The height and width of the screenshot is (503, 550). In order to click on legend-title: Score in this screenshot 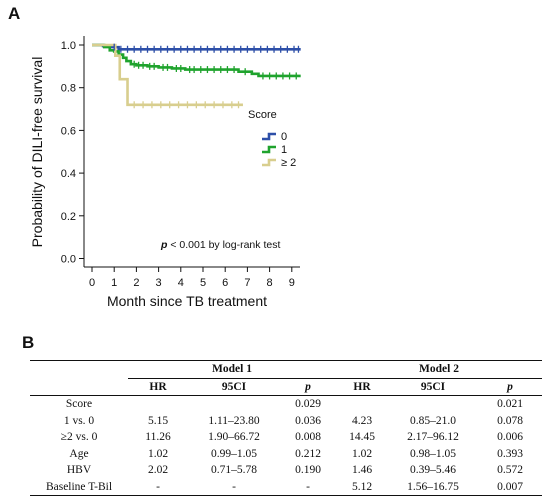, I will do `click(262, 115)`.